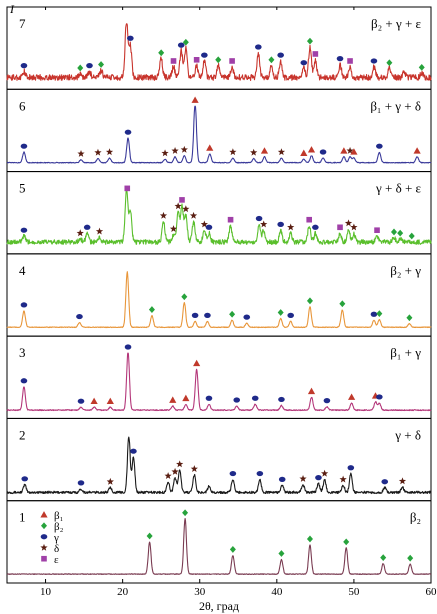 Image resolution: width=437 pixels, height=614 pixels. Describe the element at coordinates (12, 9) in the screenshot. I see `y-axis-label: I` at that location.